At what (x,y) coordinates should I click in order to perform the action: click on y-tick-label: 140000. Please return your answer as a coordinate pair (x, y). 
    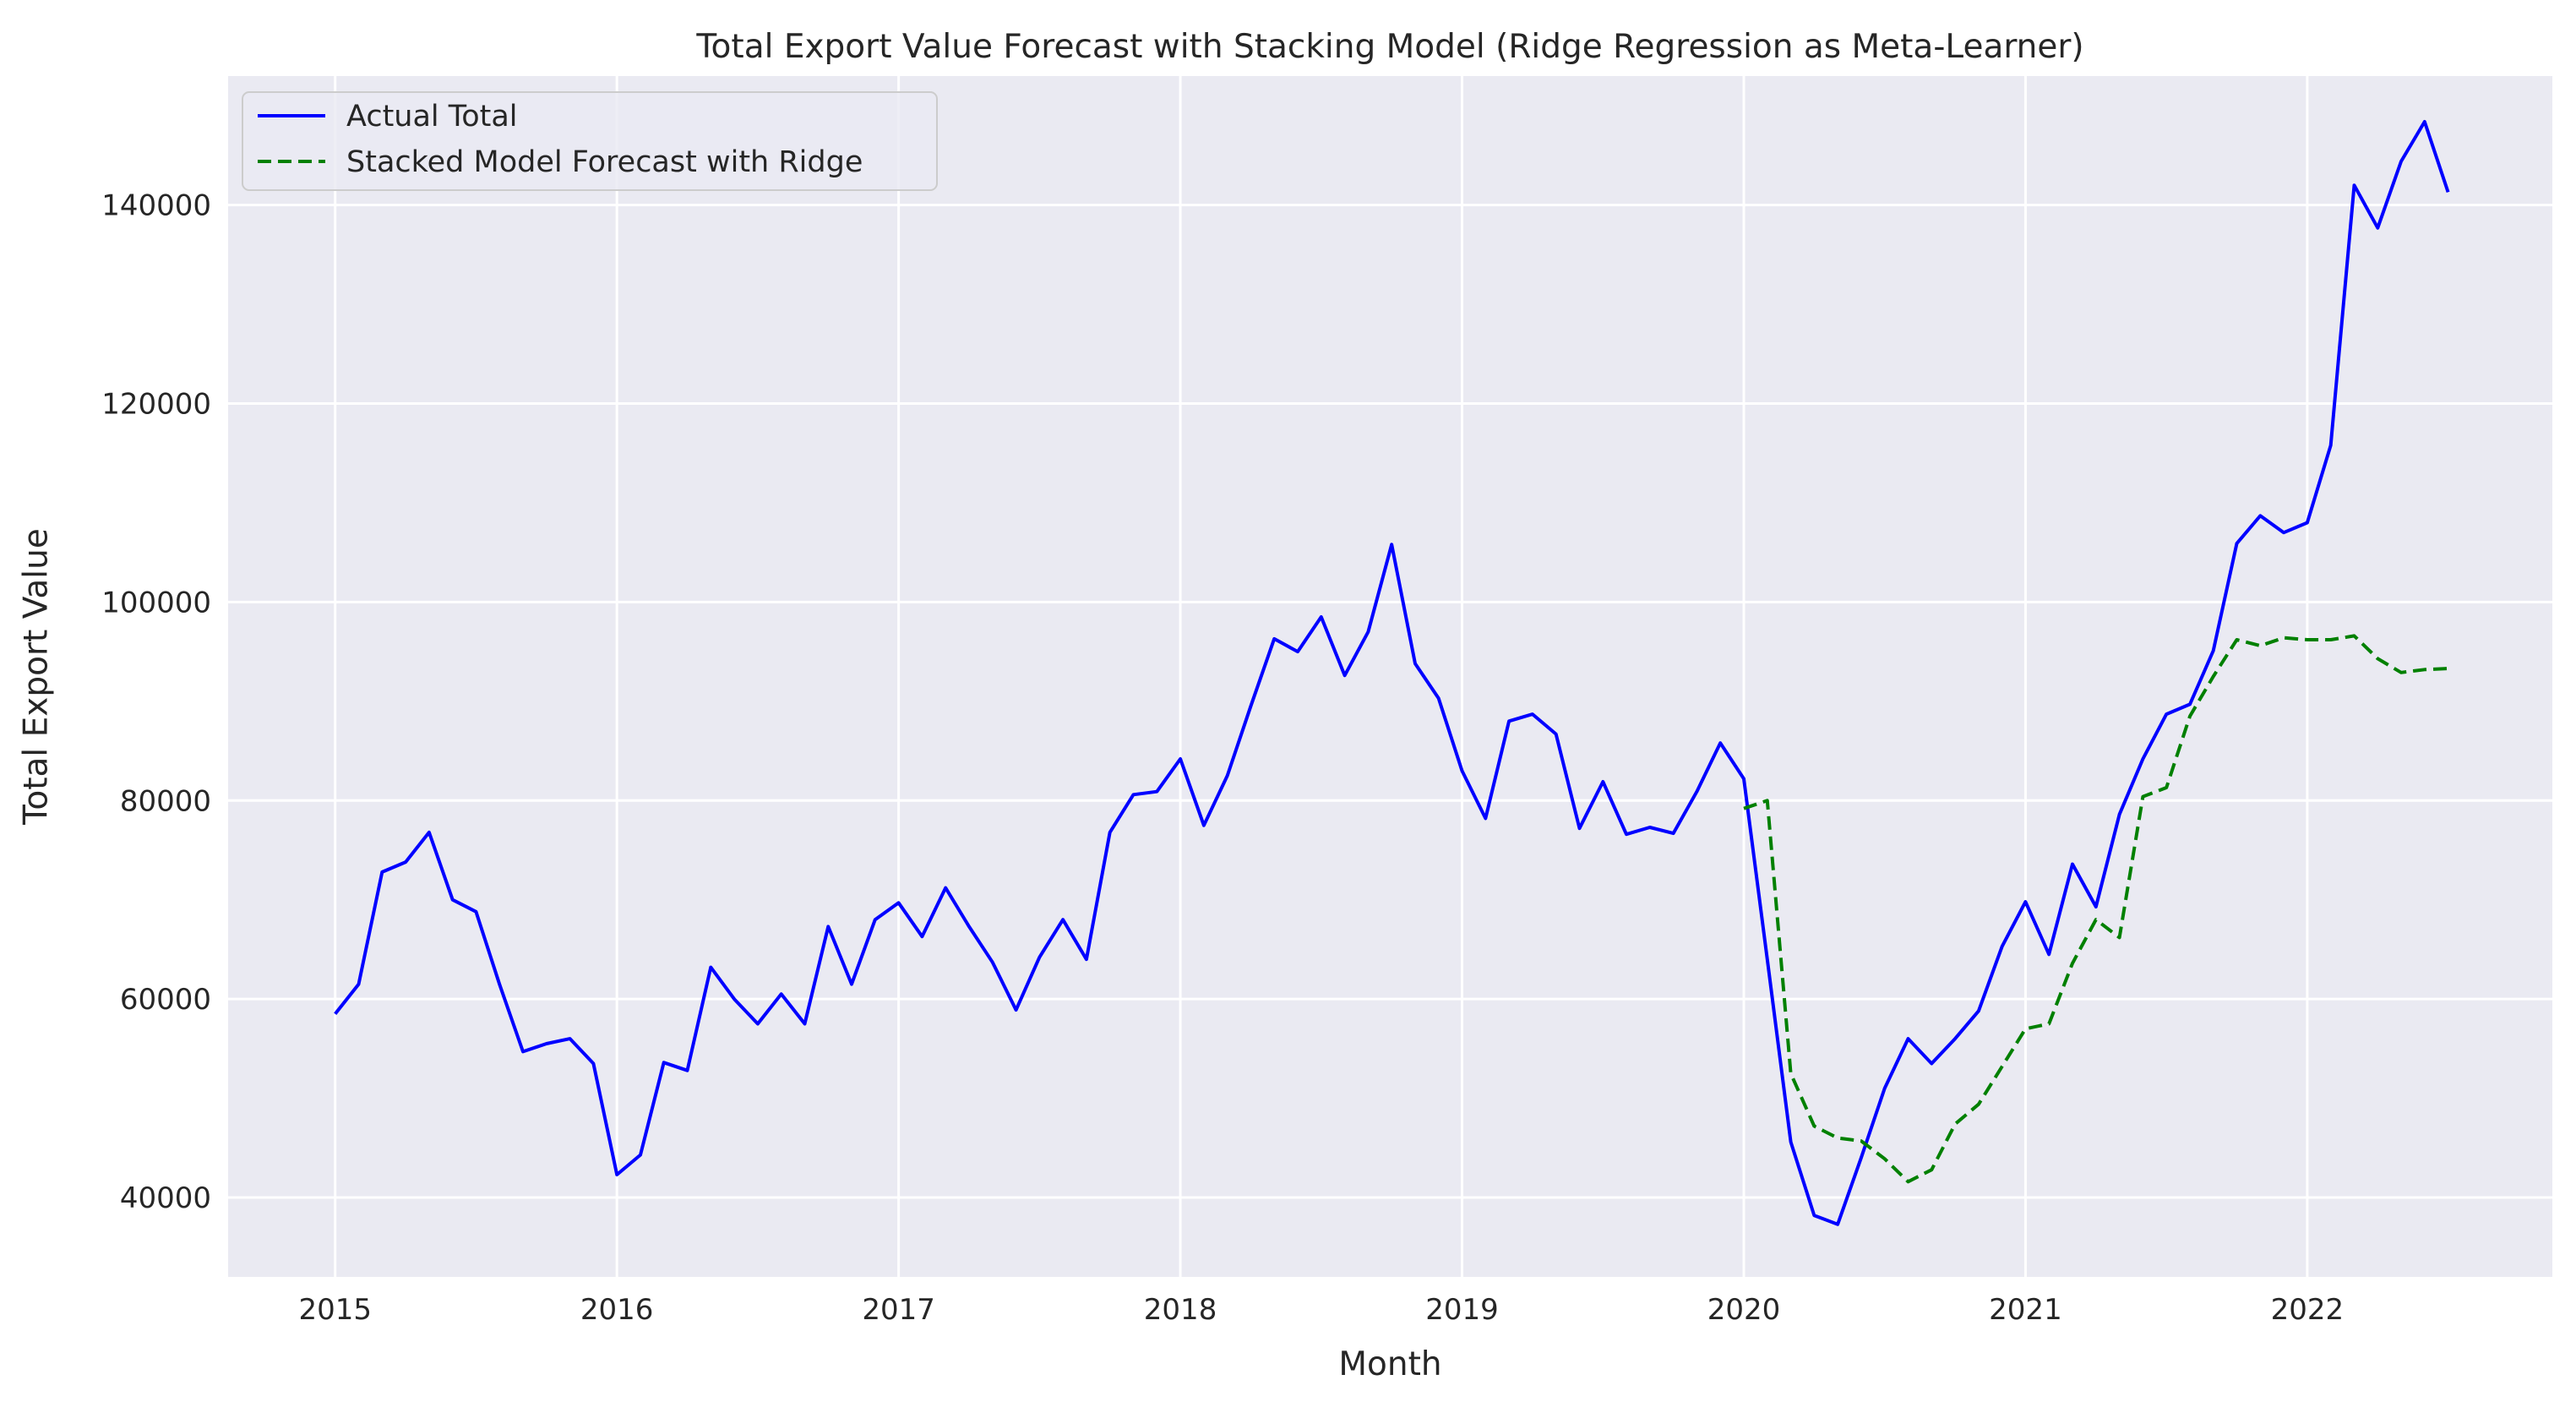
    Looking at the image, I should click on (156, 206).